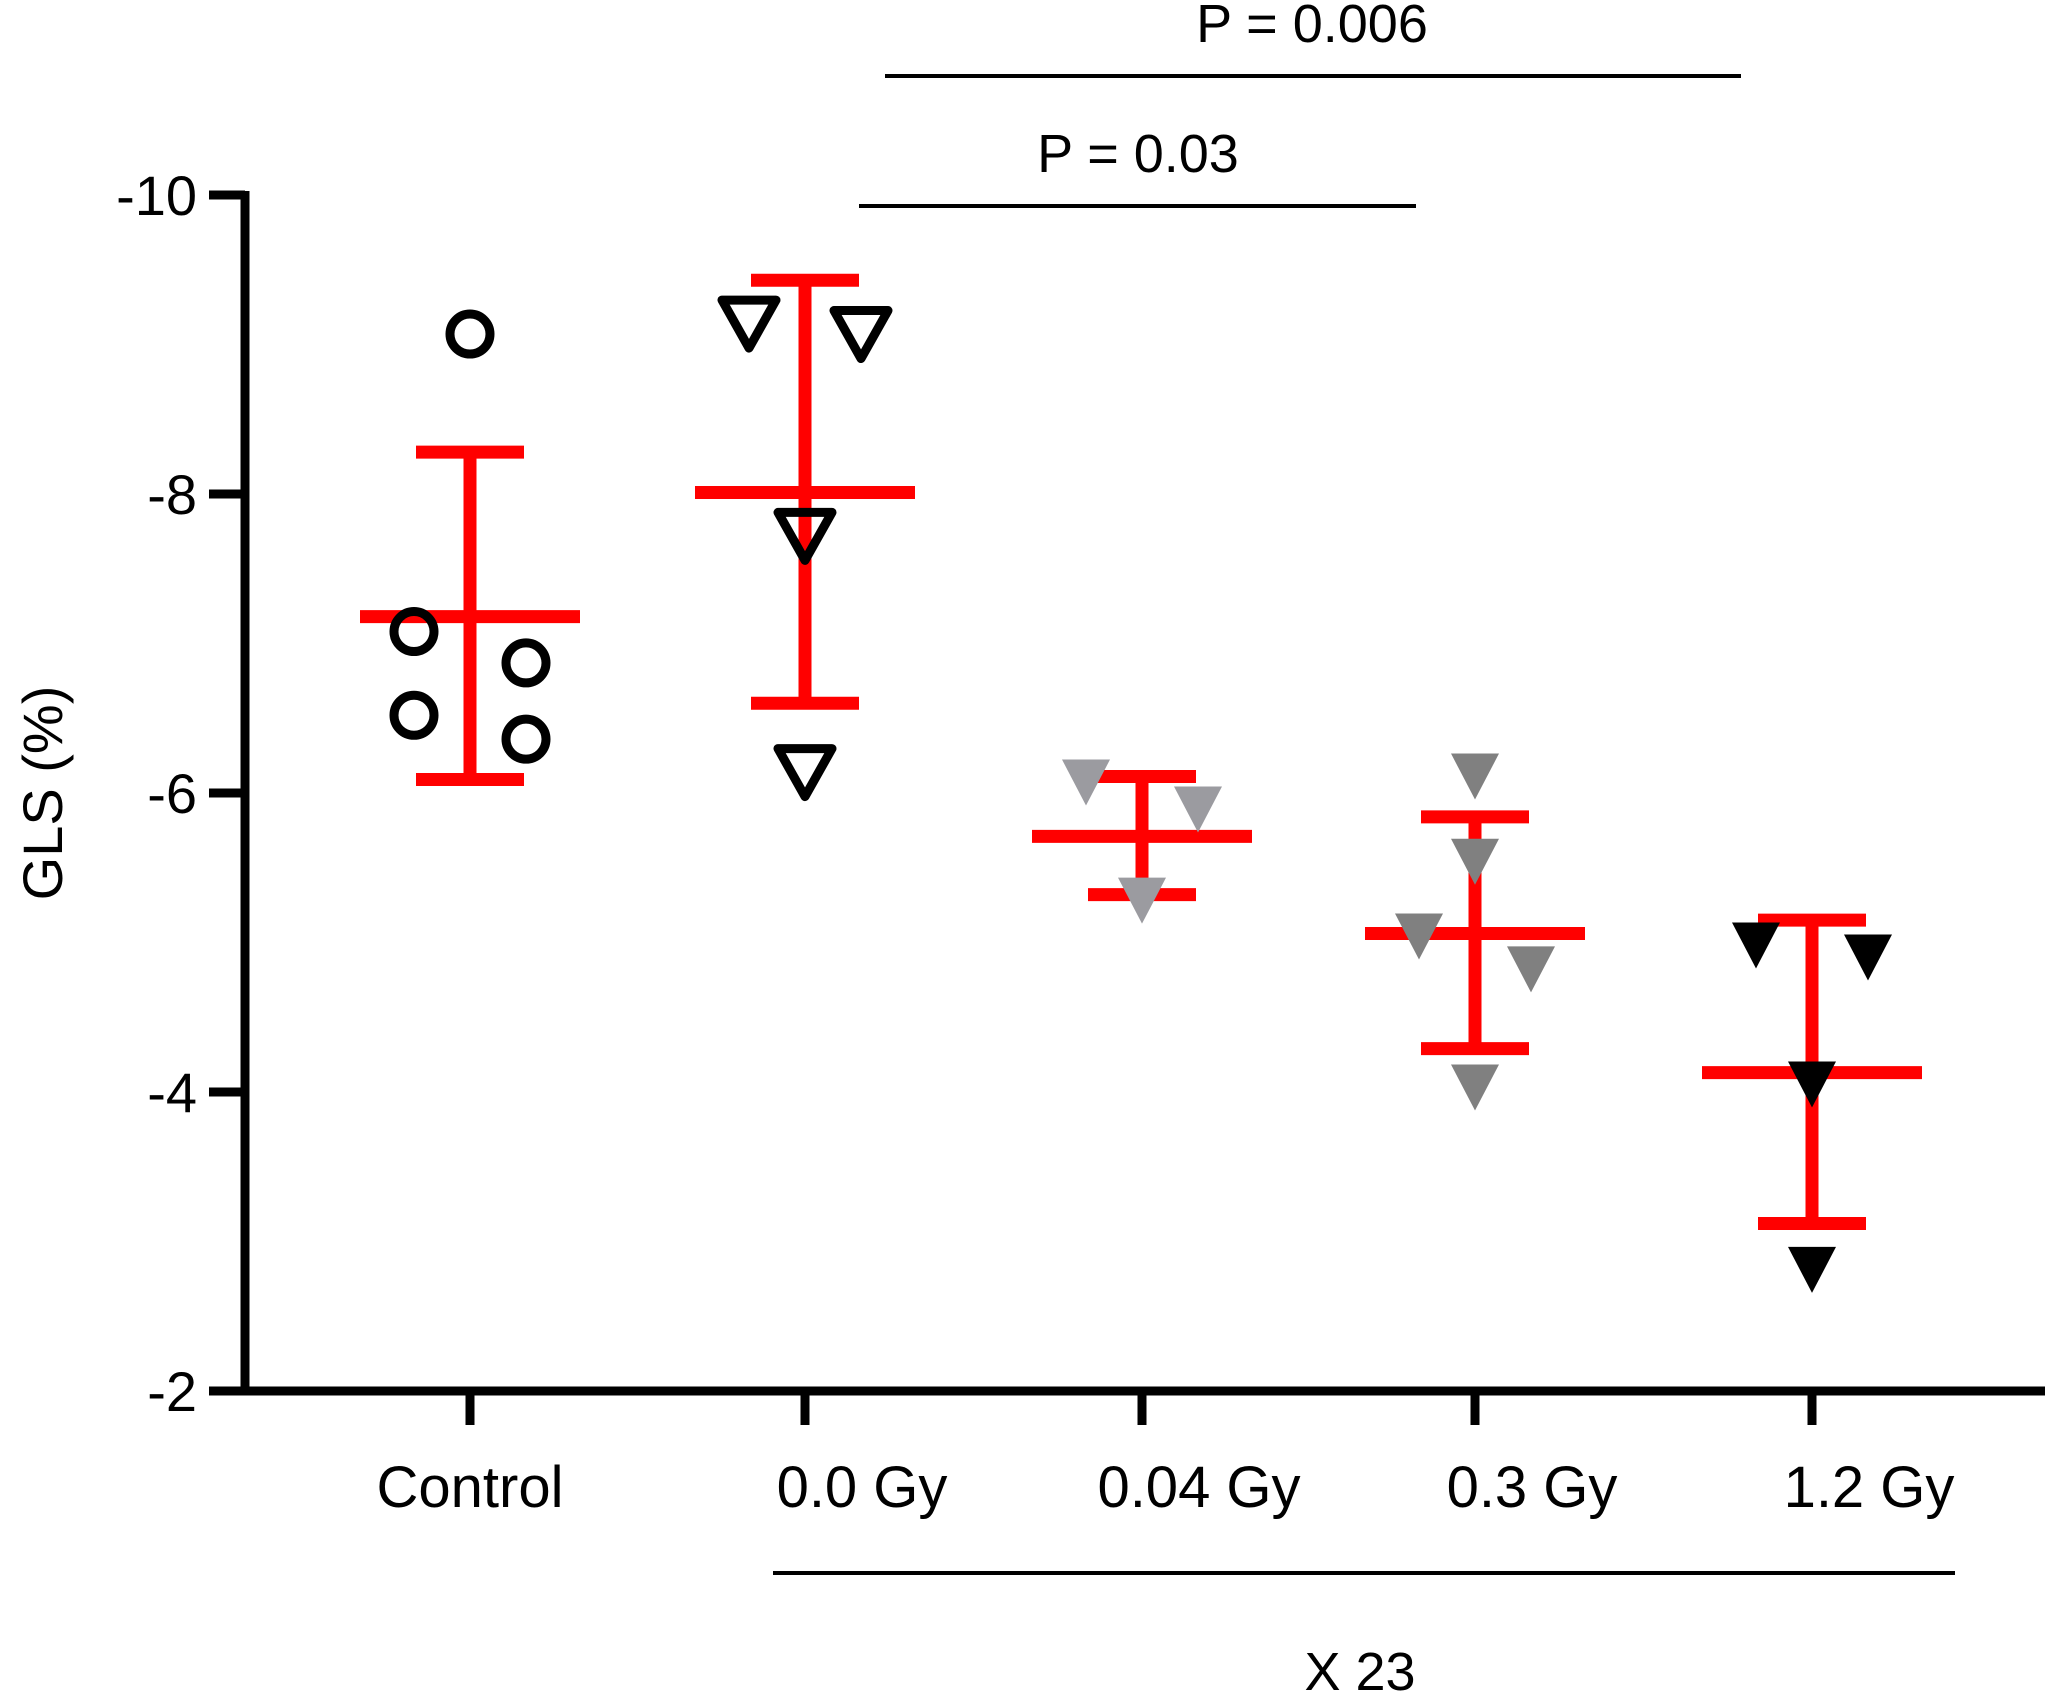 The width and height of the screenshot is (2047, 1696). I want to click on x-axis: Control 0.0 Gy 0.04 Gy 0.3 Gy 1.2 Gy, so click(1127, 1453).